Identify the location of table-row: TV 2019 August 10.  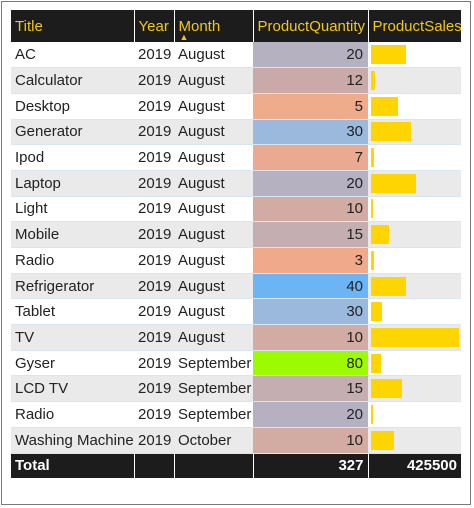
(236, 337).